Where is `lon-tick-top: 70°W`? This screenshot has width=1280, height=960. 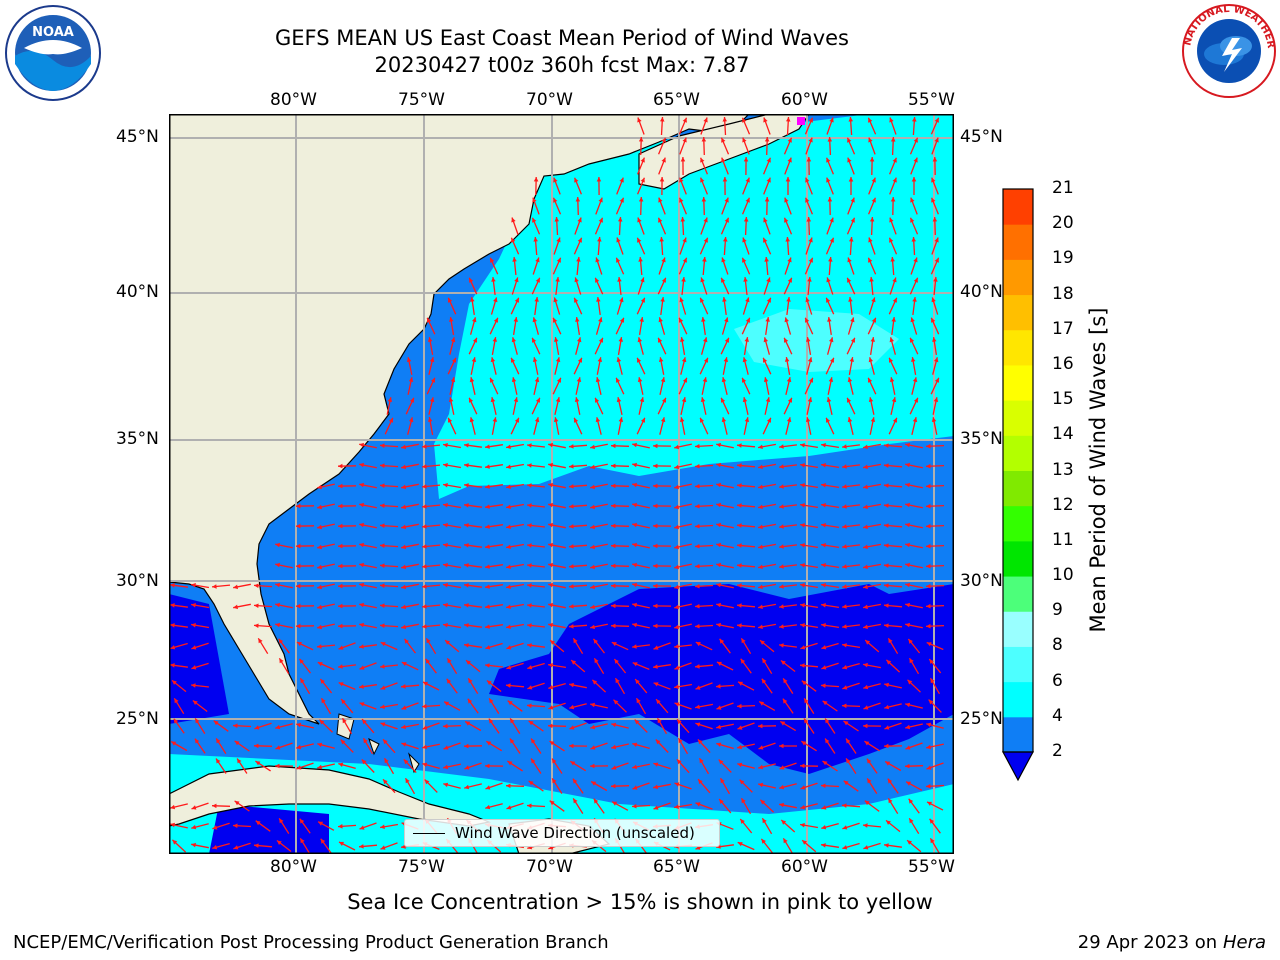
lon-tick-top: 70°W is located at coordinates (549, 100).